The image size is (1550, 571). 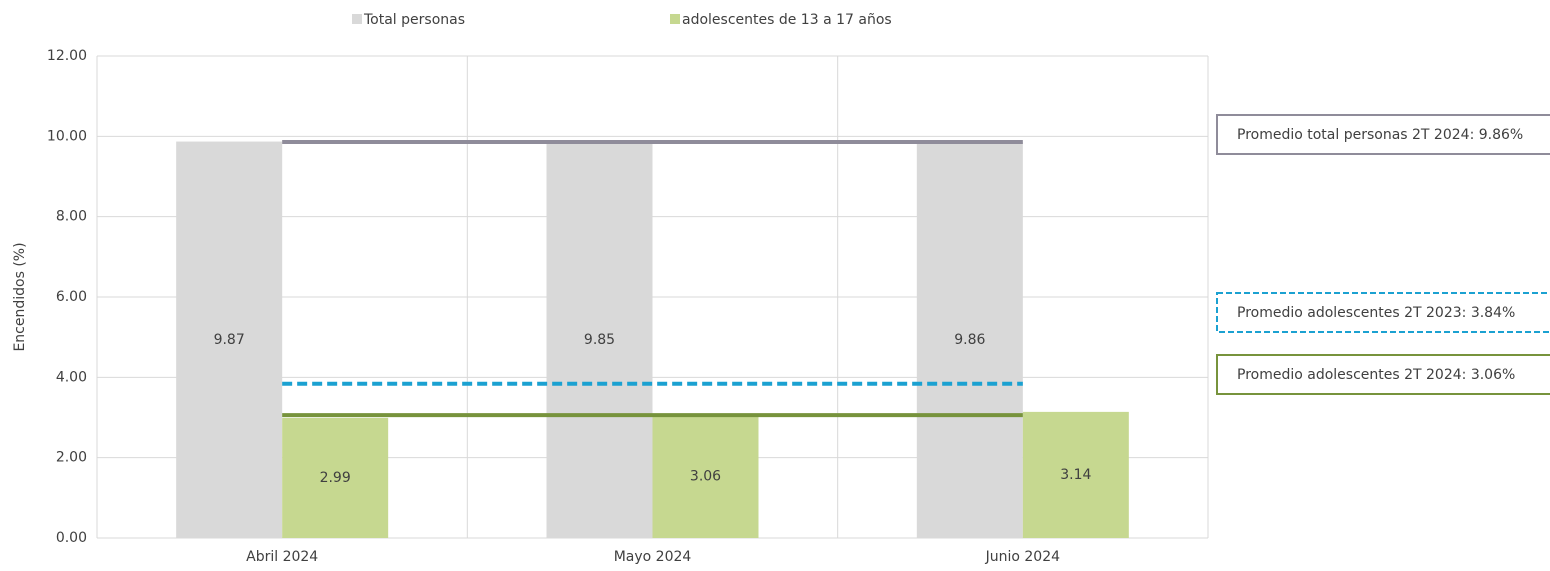 I want to click on x-tick-label: Mayo 2024, so click(x=653, y=557).